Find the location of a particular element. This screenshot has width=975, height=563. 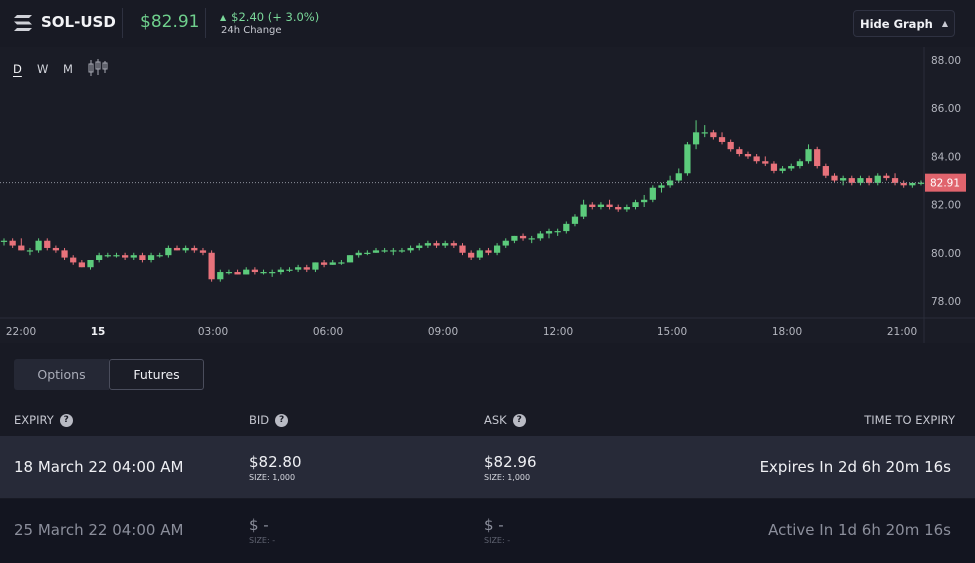

x-tick-label: 15 is located at coordinates (98, 332).